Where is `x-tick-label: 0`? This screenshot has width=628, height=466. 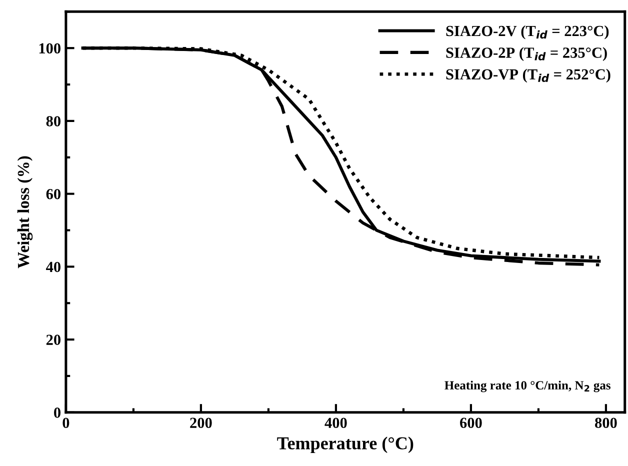
x-tick-label: 0 is located at coordinates (66, 423).